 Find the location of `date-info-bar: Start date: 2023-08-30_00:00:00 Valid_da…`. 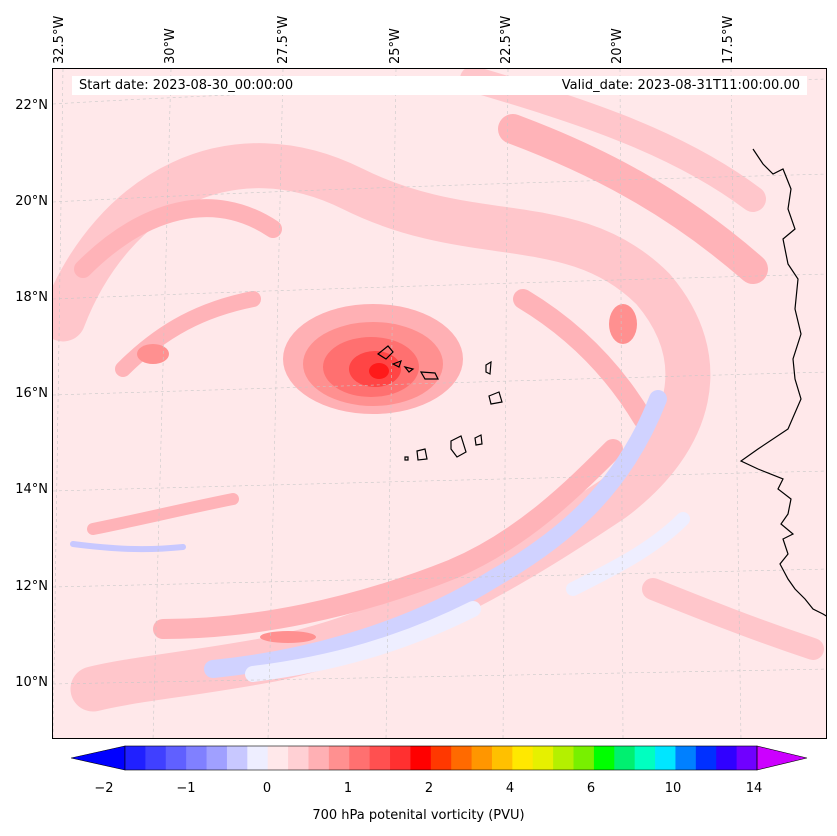

date-info-bar: Start date: 2023-08-30_00:00:00 Valid_da… is located at coordinates (439, 85).